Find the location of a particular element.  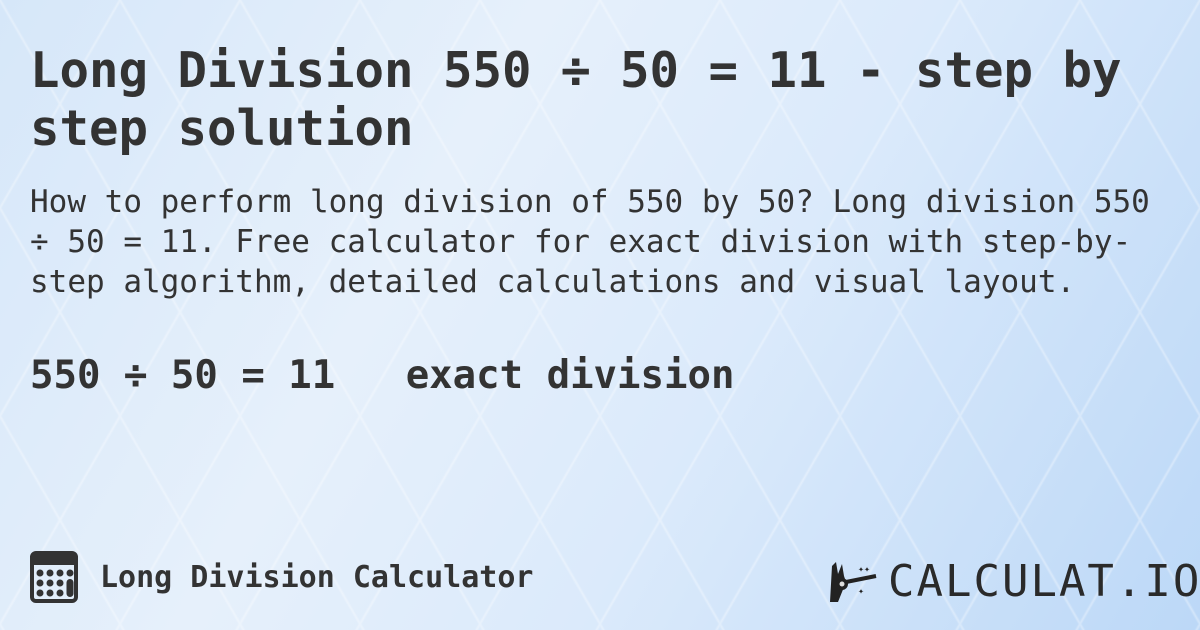

calculator-icon is located at coordinates (54, 577).